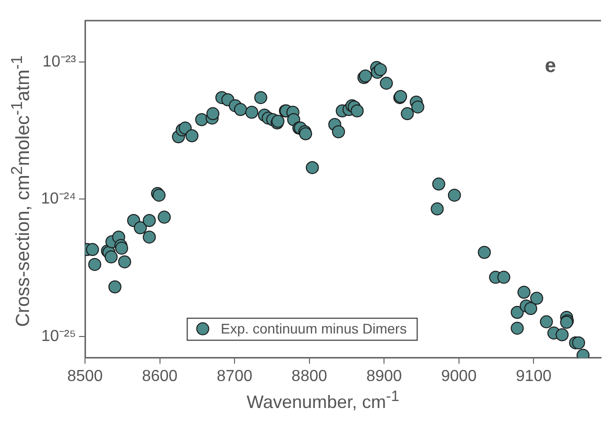 This screenshot has width=616, height=421. I want to click on legend-label: Exp. continuum minus Dimers, so click(313, 328).